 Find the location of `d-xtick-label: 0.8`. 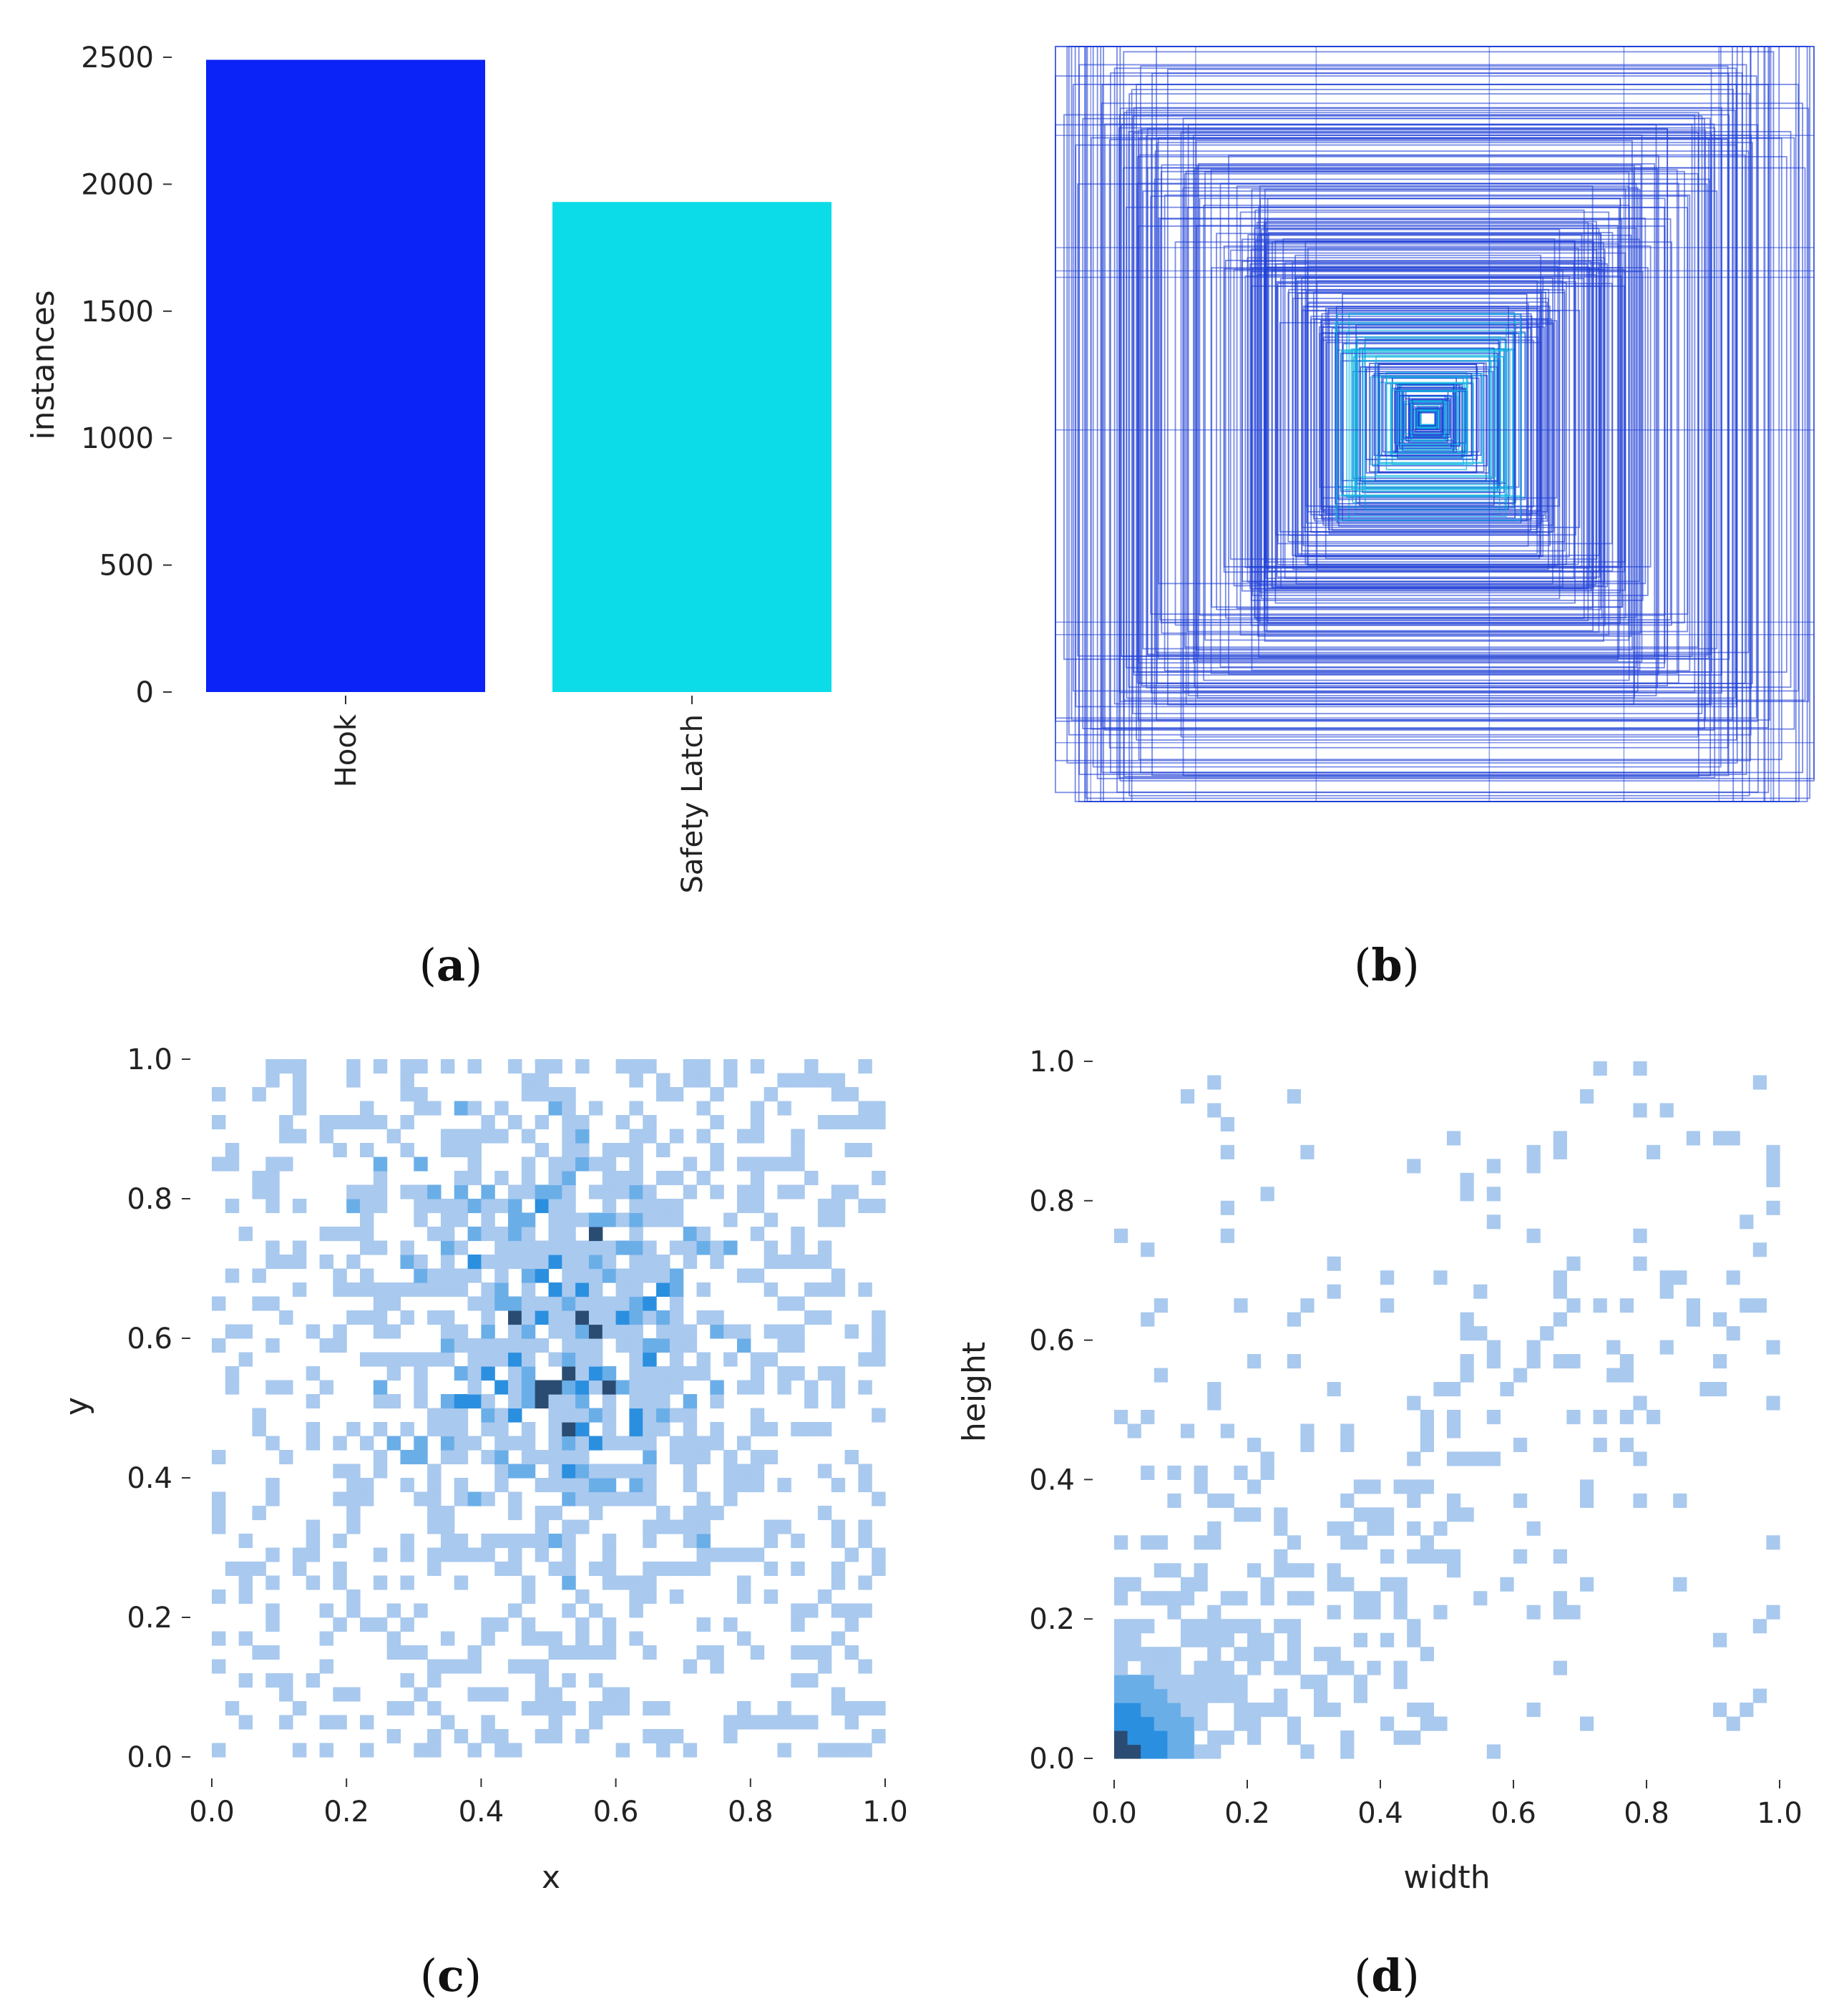

d-xtick-label: 0.8 is located at coordinates (1646, 1813).